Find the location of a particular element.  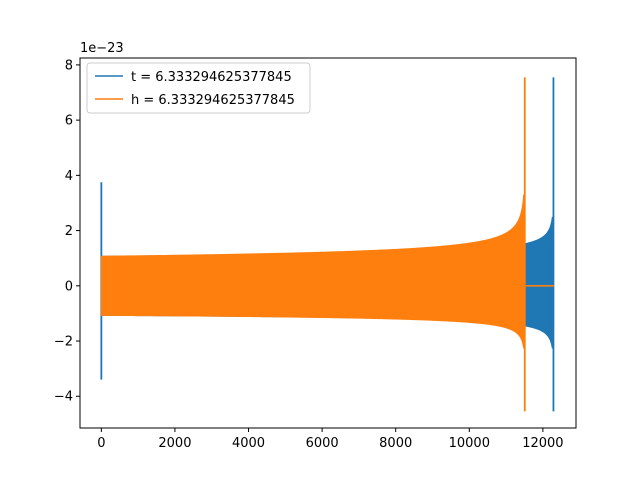

y-tick-label: −4 is located at coordinates (63, 397).